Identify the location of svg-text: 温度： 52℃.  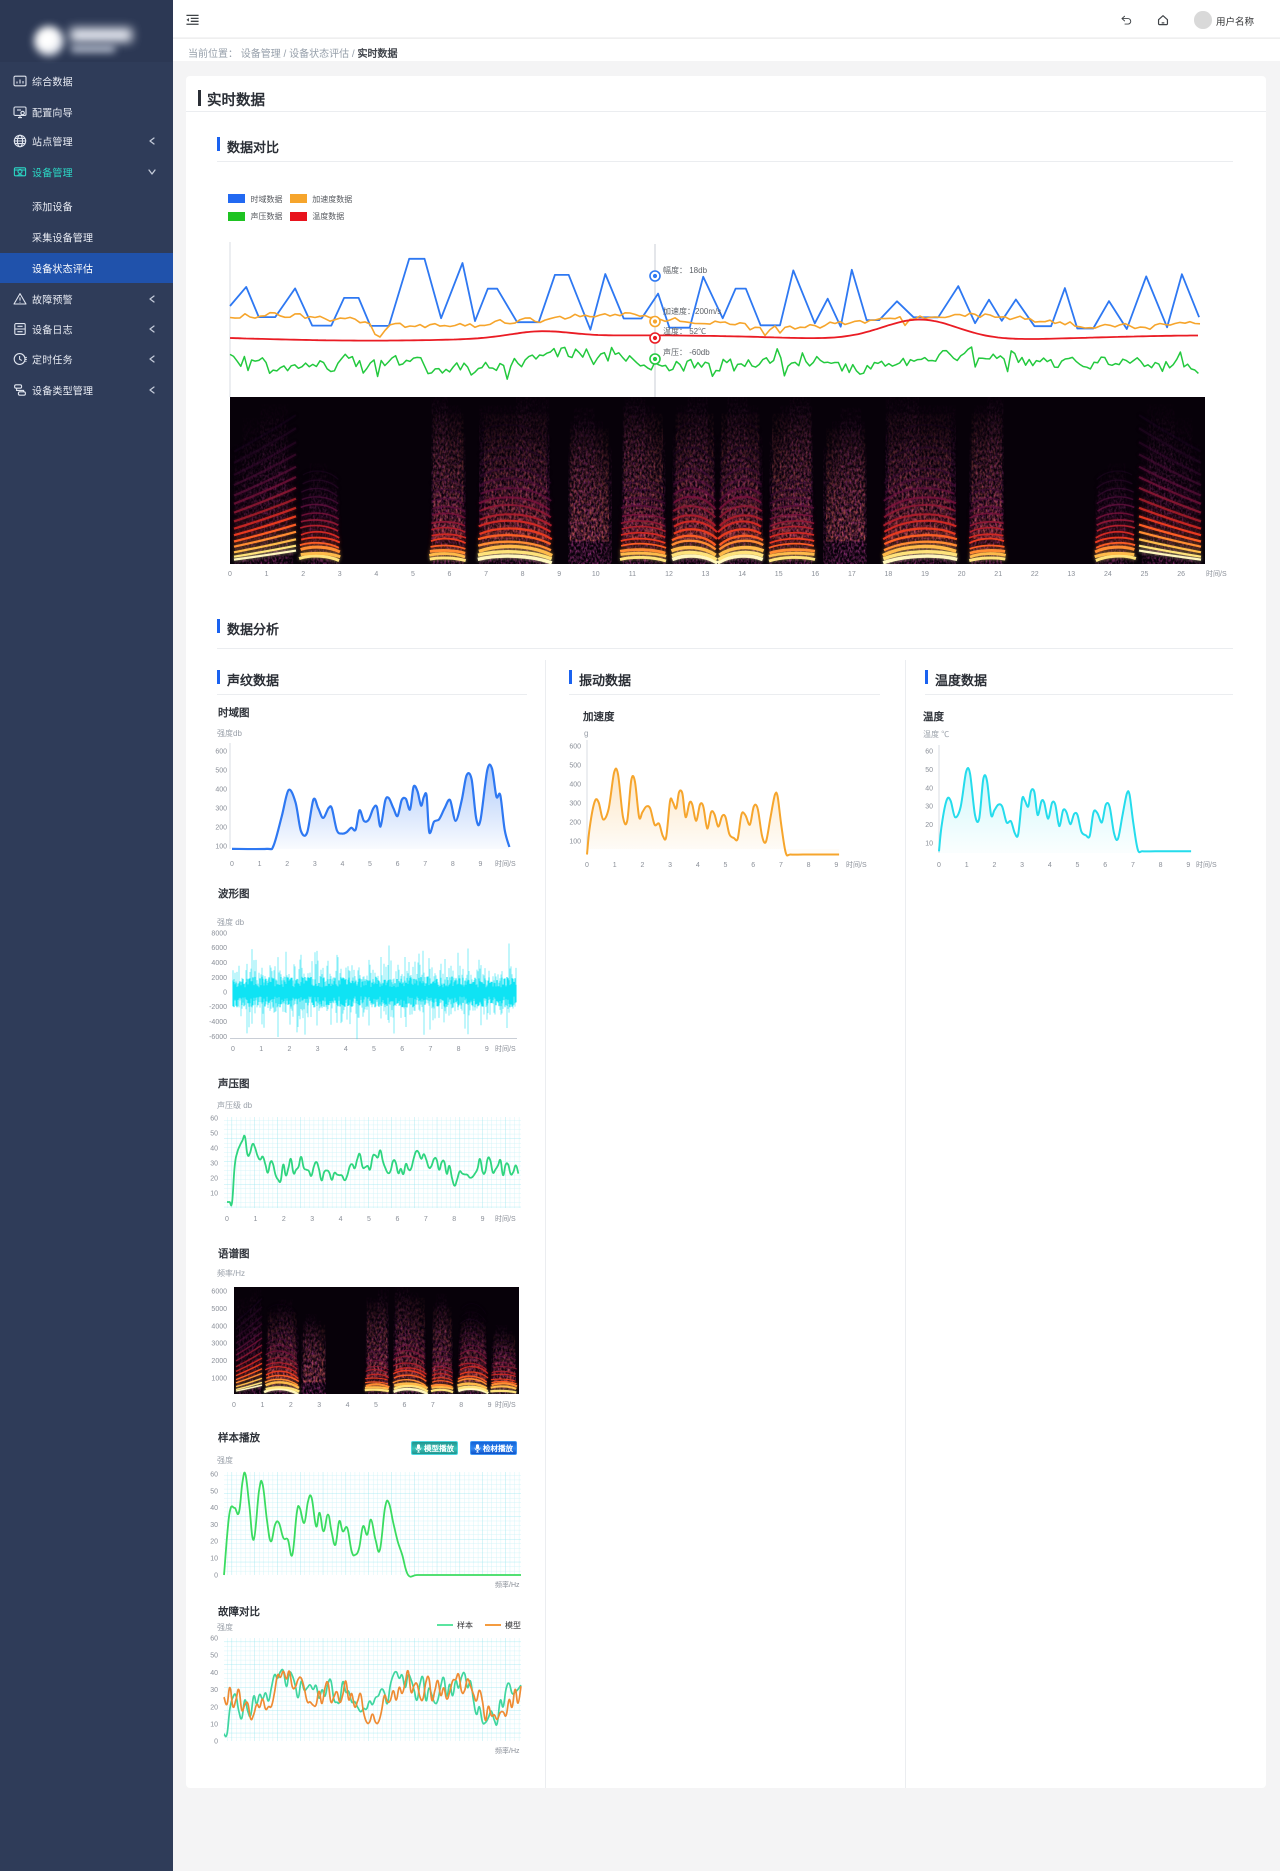
(684, 331).